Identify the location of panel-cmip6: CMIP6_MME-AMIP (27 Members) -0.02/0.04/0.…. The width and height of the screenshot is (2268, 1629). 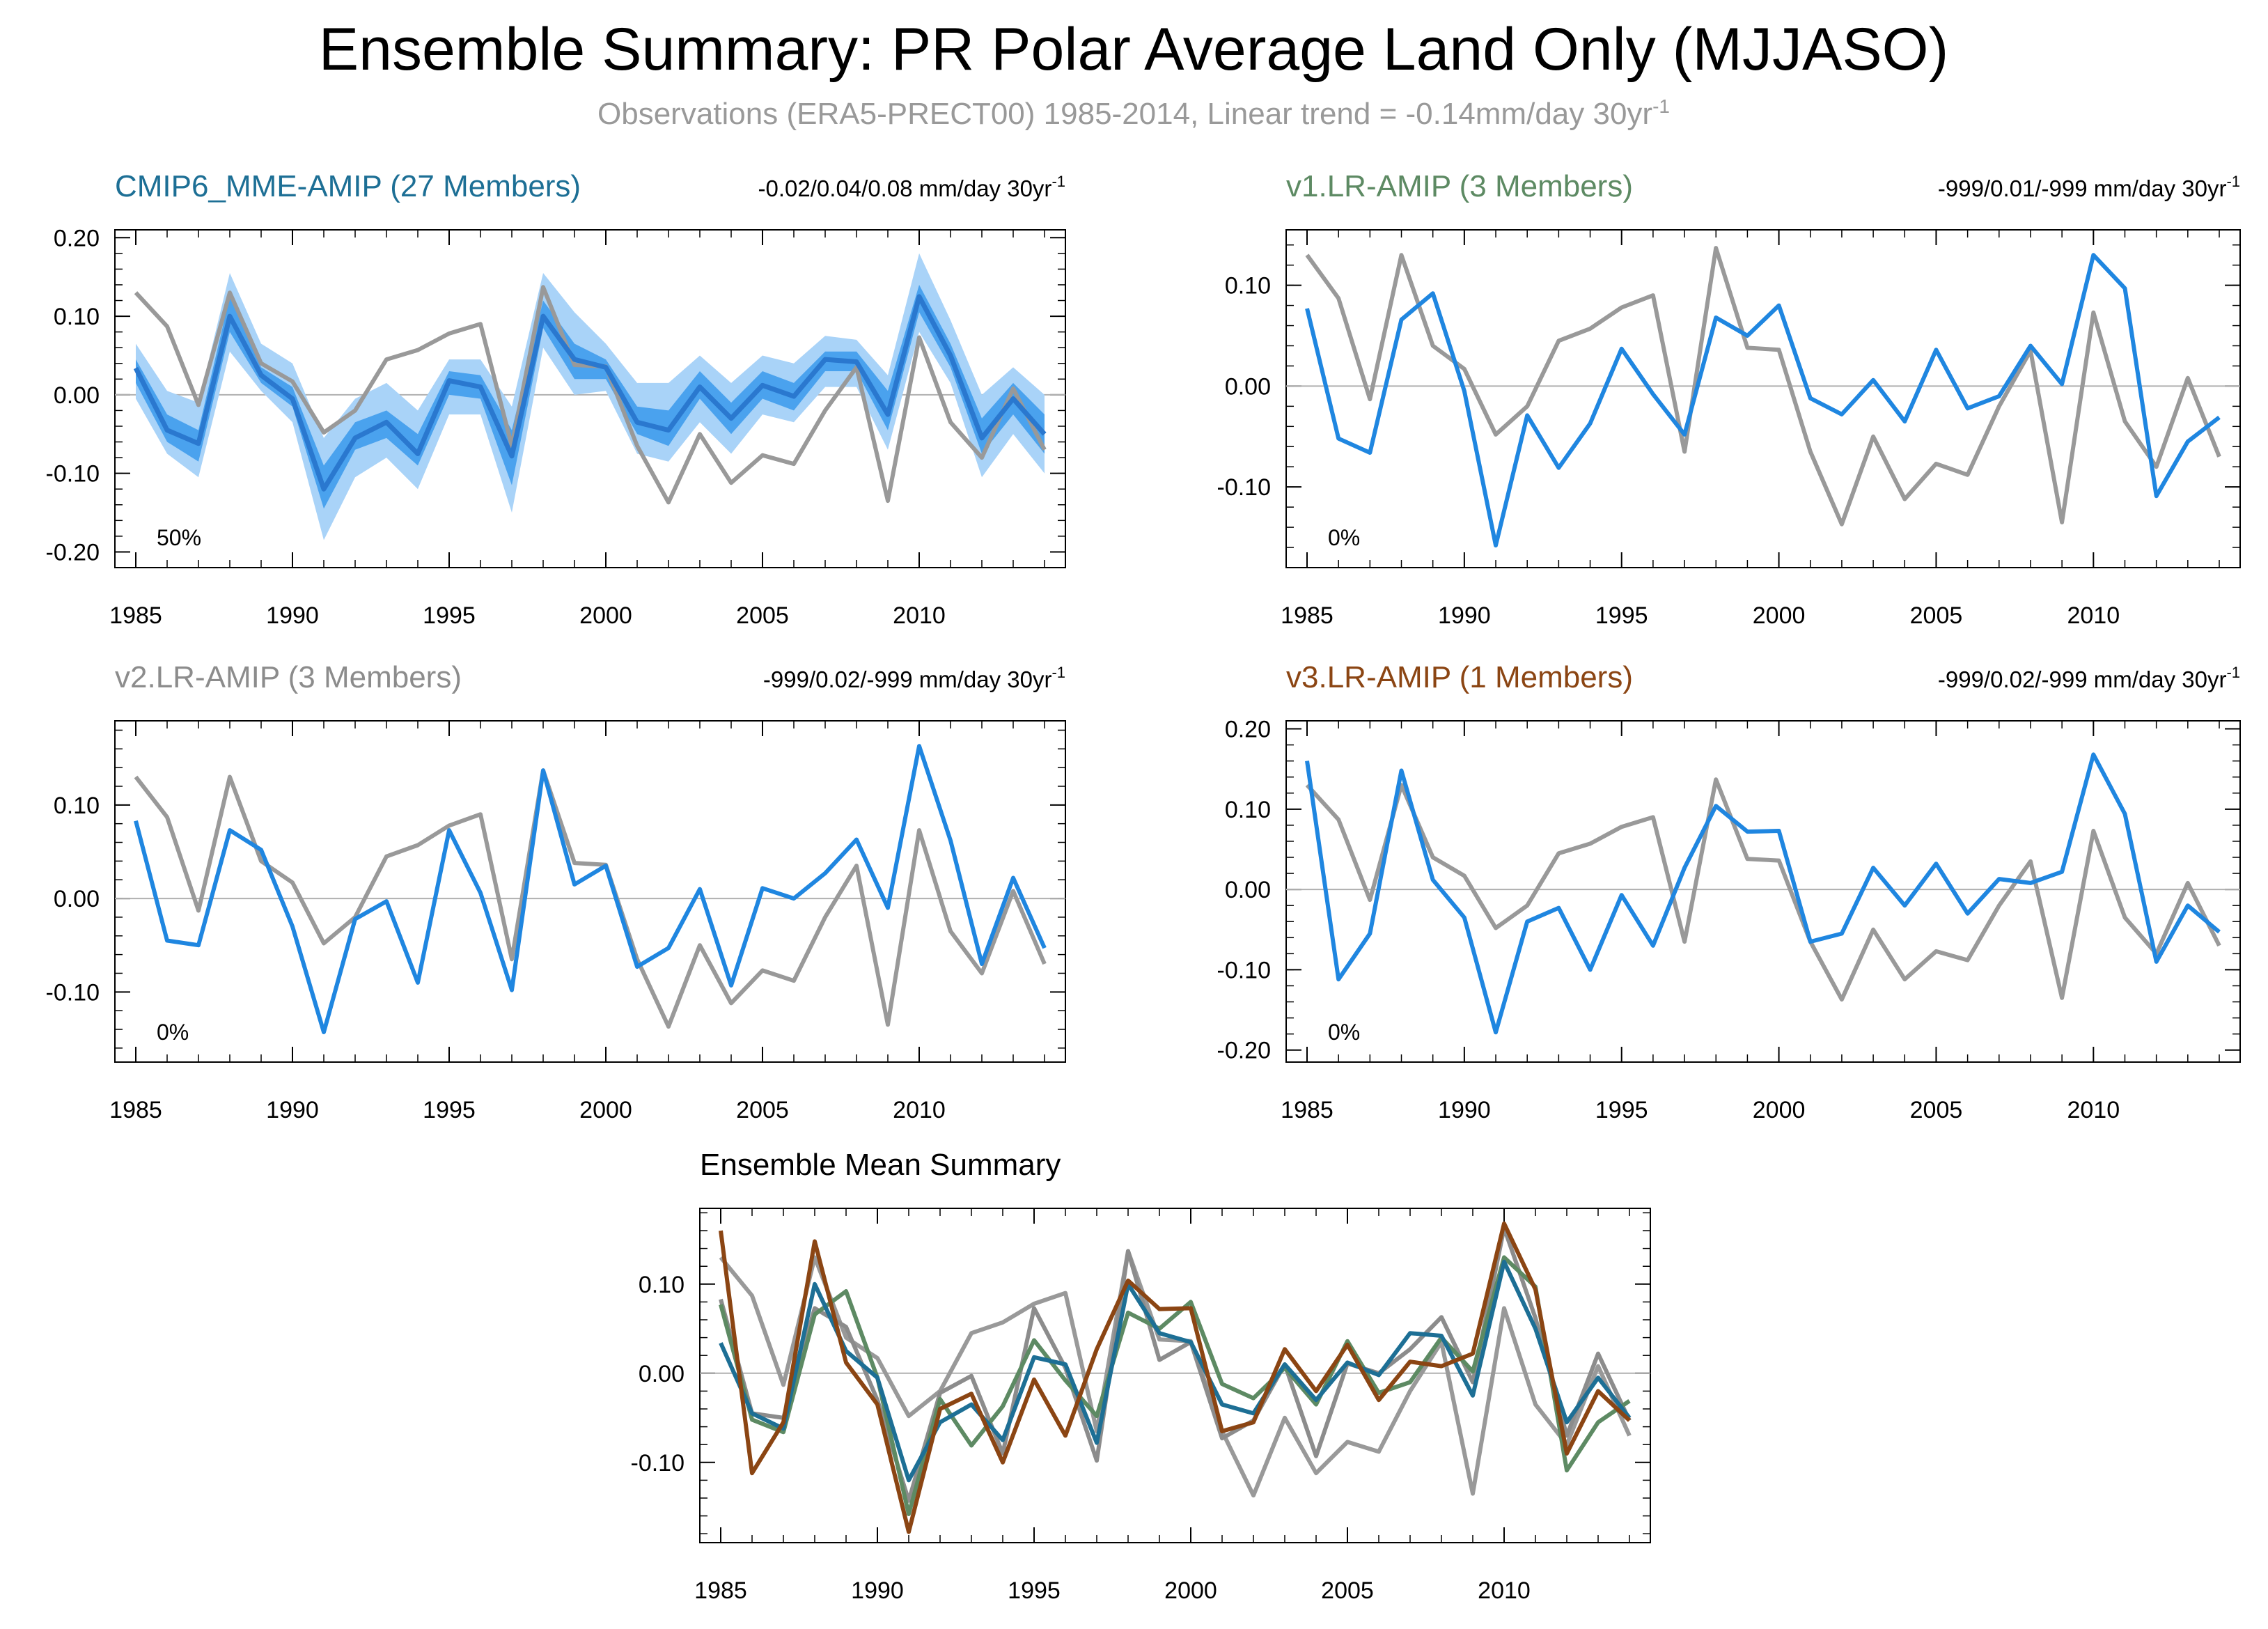
(556, 399).